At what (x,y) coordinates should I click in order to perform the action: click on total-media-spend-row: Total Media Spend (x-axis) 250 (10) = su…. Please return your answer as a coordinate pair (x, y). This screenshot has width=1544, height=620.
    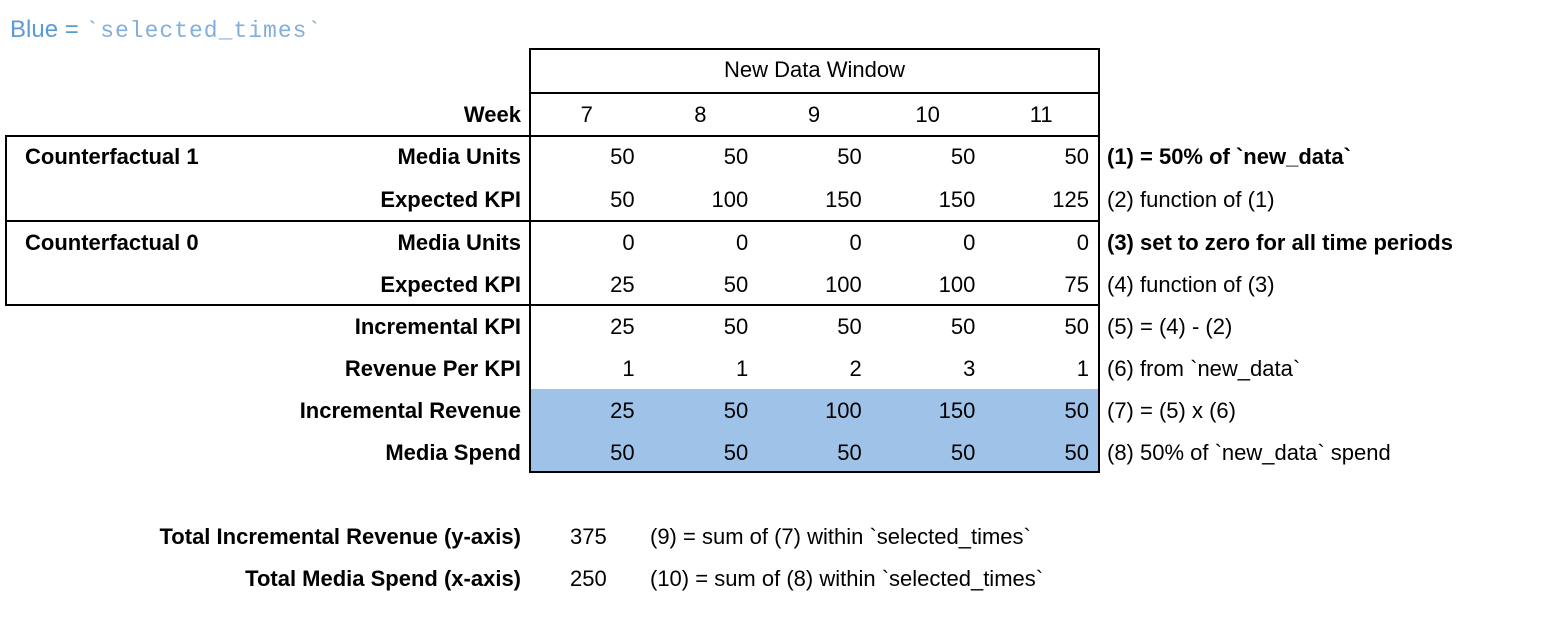
    Looking at the image, I should click on (772, 579).